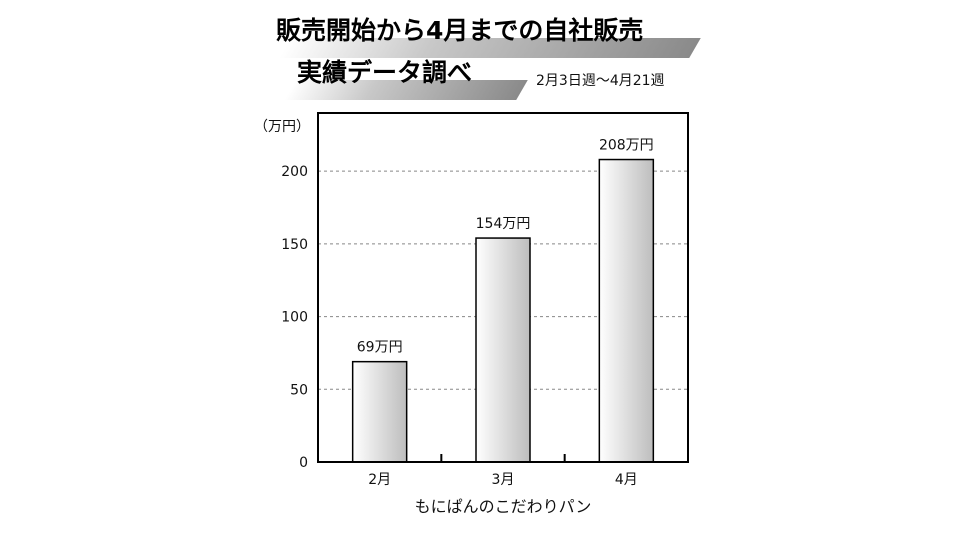  What do you see at coordinates (294, 172) in the screenshot?
I see `y-tick-label: 200` at bounding box center [294, 172].